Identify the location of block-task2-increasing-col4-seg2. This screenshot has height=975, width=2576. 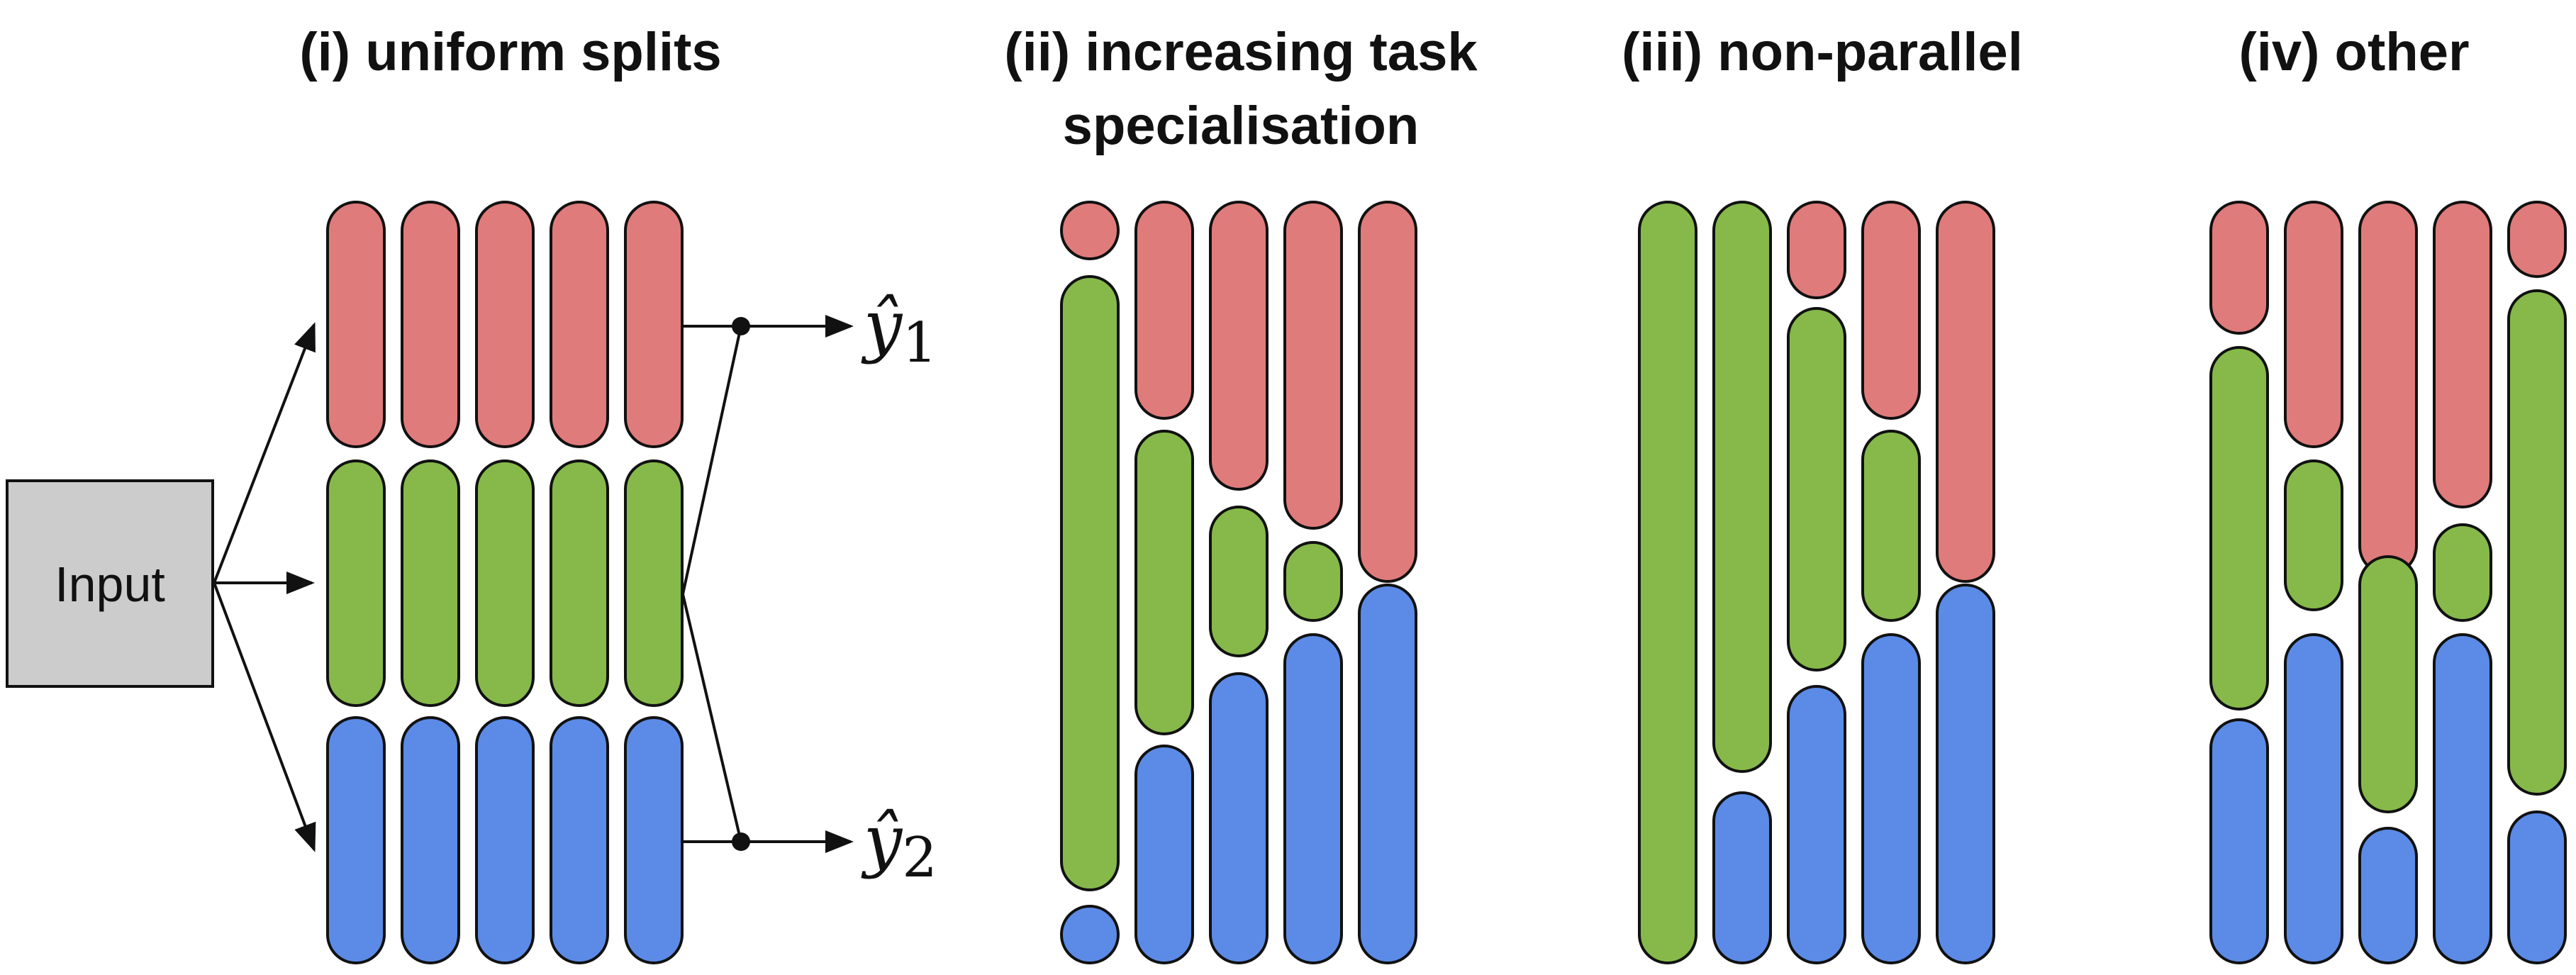
(1313, 582).